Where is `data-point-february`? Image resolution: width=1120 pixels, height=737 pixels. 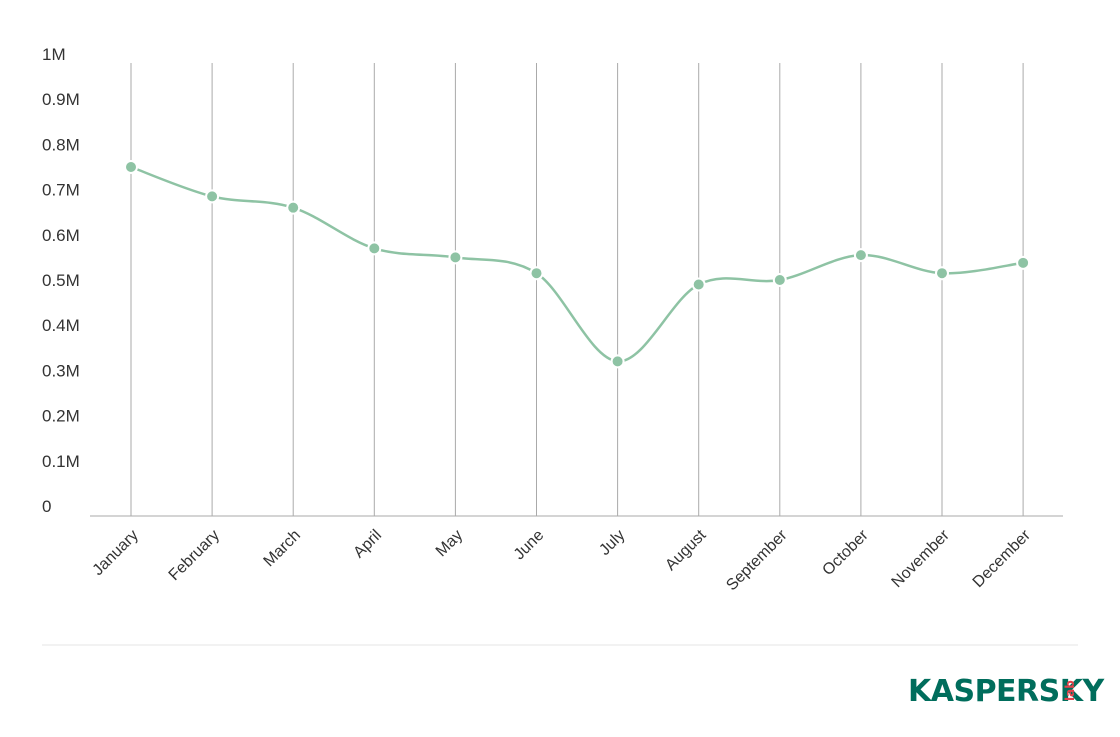
data-point-february is located at coordinates (212, 196).